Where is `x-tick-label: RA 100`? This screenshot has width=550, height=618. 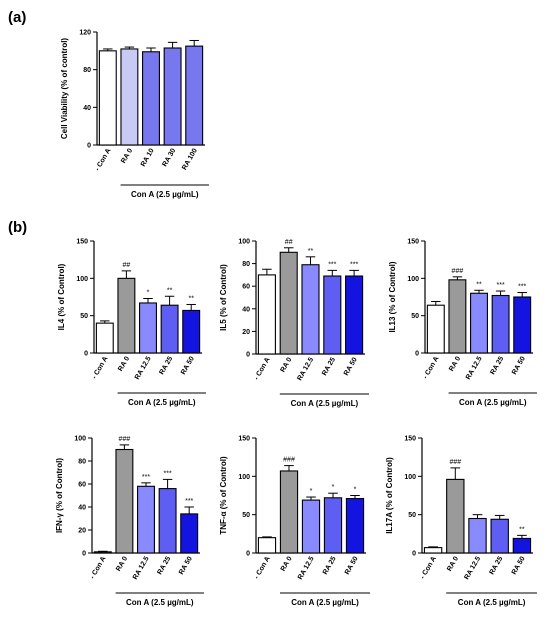 x-tick-label: RA 100 is located at coordinates (190, 159).